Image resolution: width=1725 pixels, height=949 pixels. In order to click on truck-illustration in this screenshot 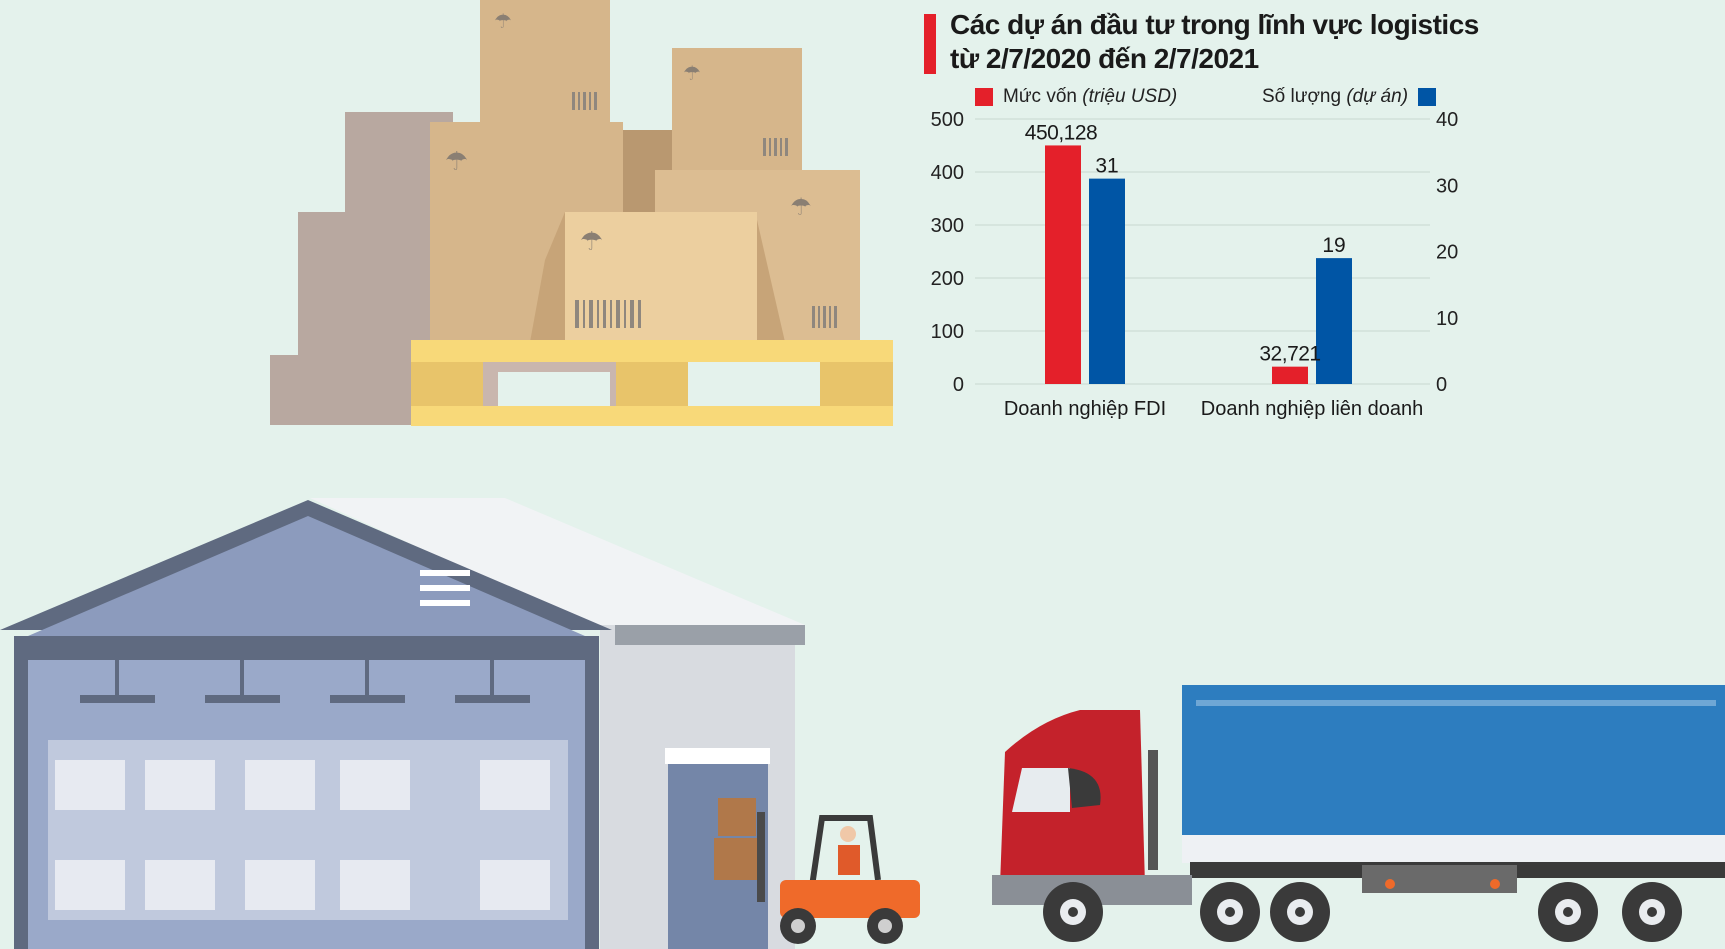, I will do `click(1358, 813)`.